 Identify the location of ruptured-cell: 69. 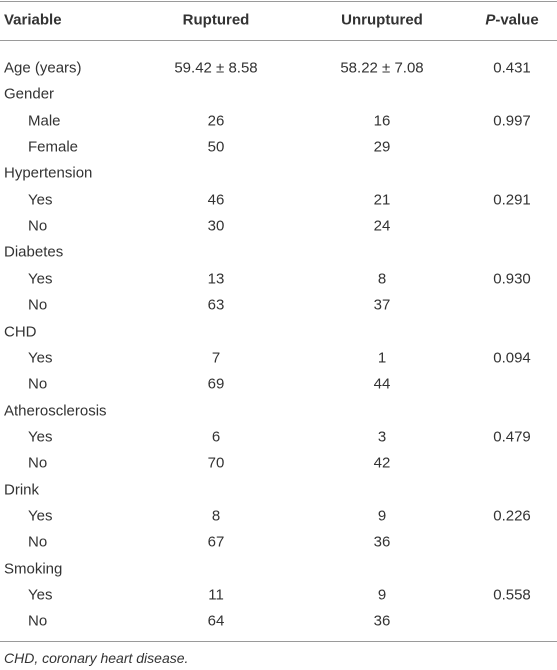
(216, 384).